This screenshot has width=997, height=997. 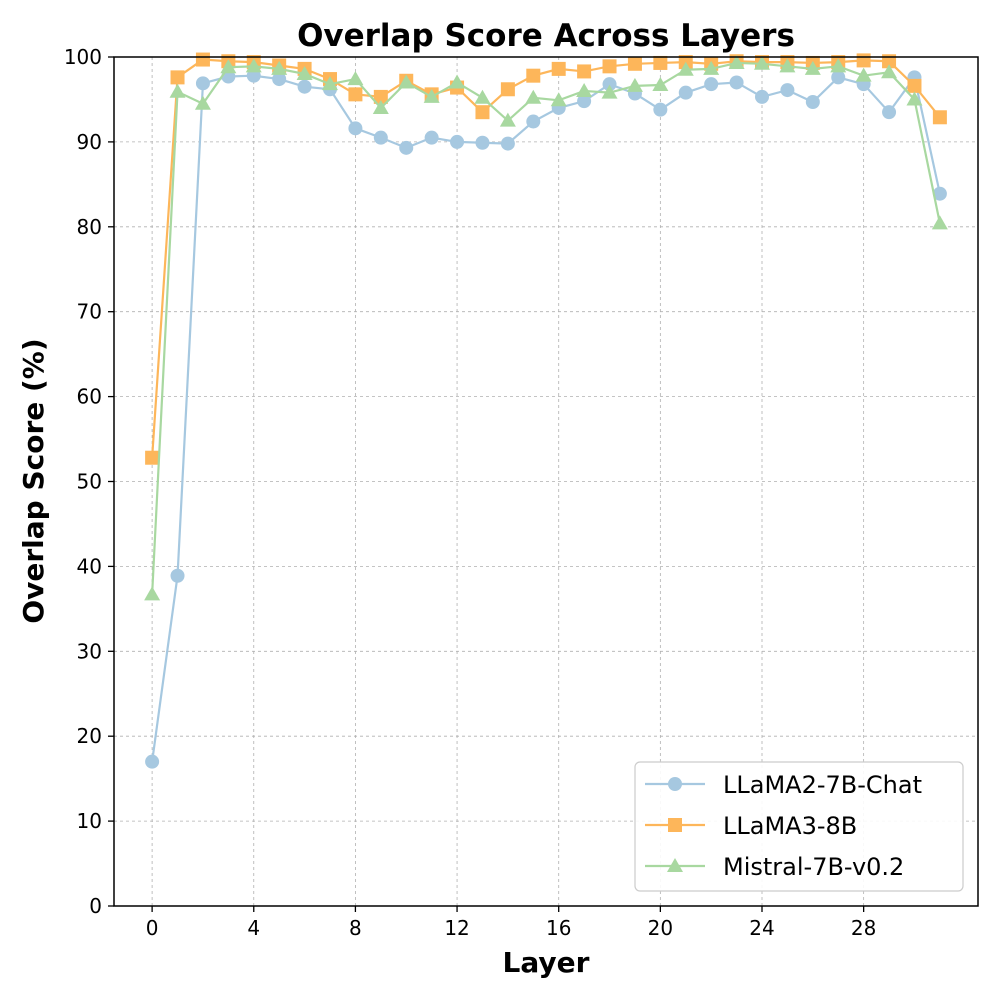 What do you see at coordinates (822, 785) in the screenshot?
I see `legend-label: LLaMA2-7B-Chat` at bounding box center [822, 785].